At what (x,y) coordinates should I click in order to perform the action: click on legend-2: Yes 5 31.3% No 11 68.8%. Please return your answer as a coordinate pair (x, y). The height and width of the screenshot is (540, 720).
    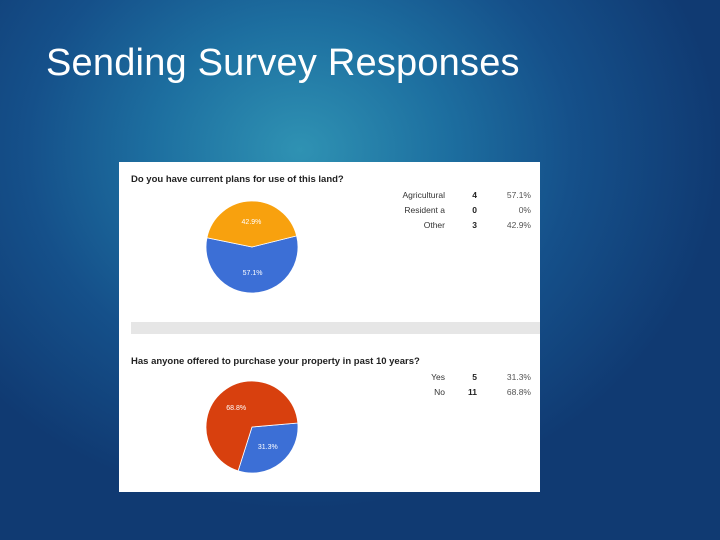
    Looking at the image, I should click on (469, 387).